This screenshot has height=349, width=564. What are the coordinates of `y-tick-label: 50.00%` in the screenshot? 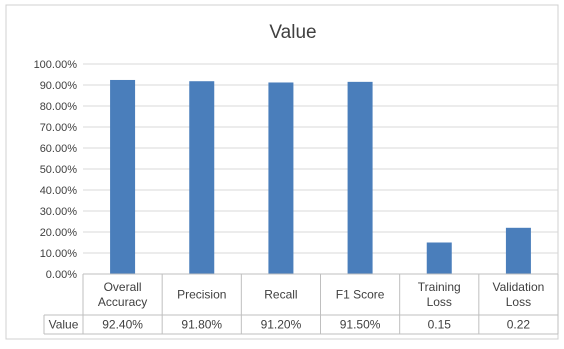 It's located at (59, 170).